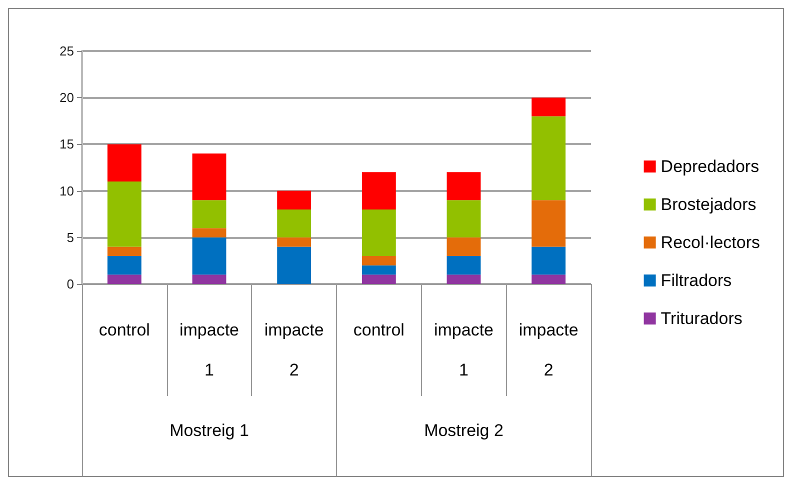 Image resolution: width=792 pixels, height=485 pixels. I want to click on y-tick-label: 25, so click(67, 51).